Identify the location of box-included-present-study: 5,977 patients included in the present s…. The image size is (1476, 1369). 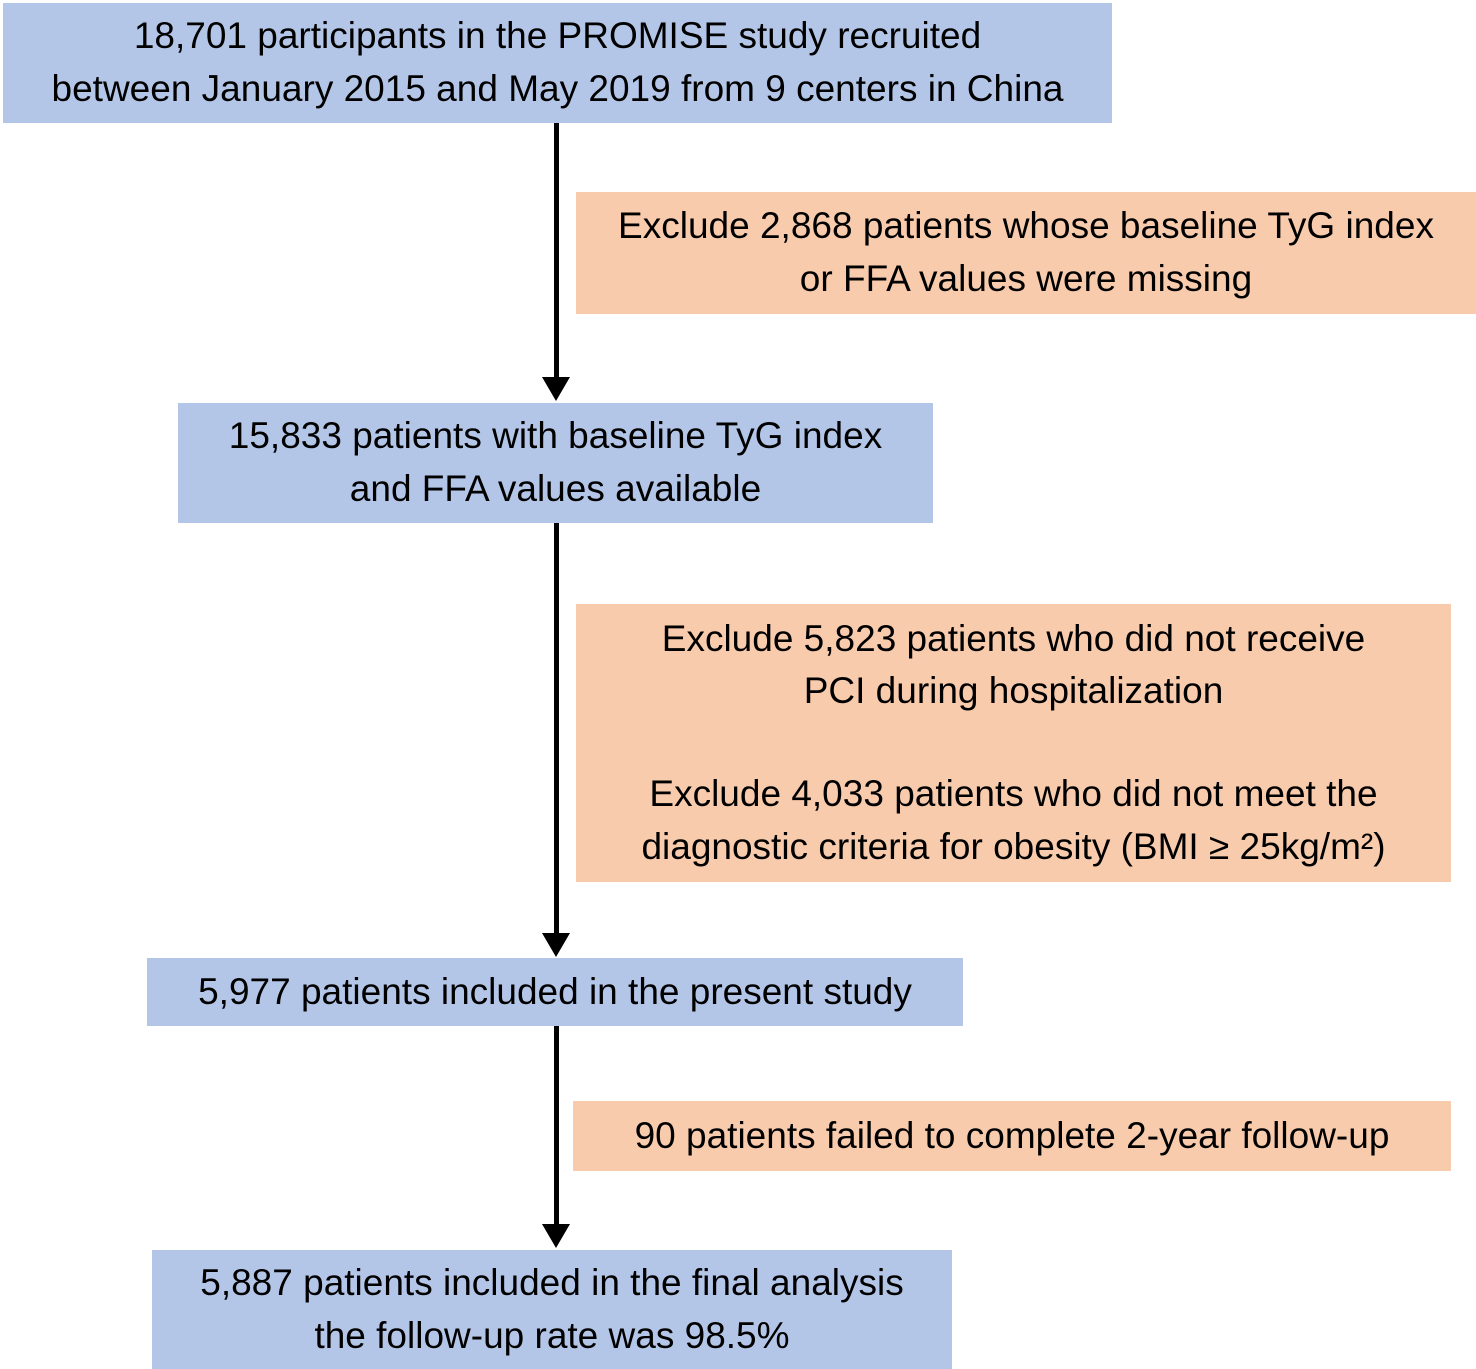
(555, 992).